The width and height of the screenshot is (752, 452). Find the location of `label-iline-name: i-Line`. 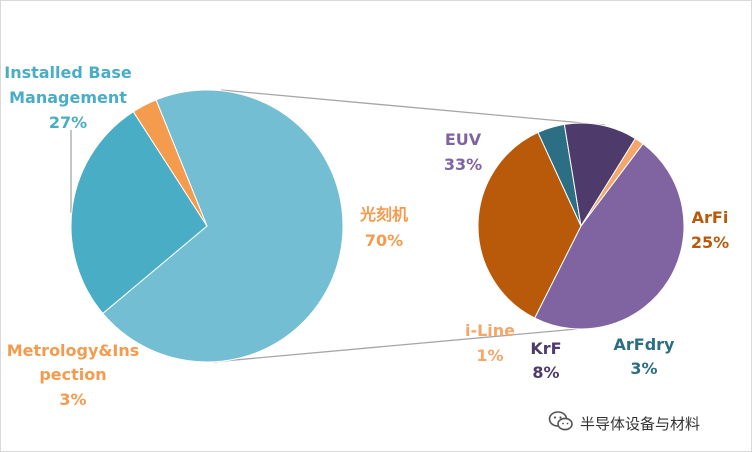

label-iline-name: i-Line is located at coordinates (490, 330).